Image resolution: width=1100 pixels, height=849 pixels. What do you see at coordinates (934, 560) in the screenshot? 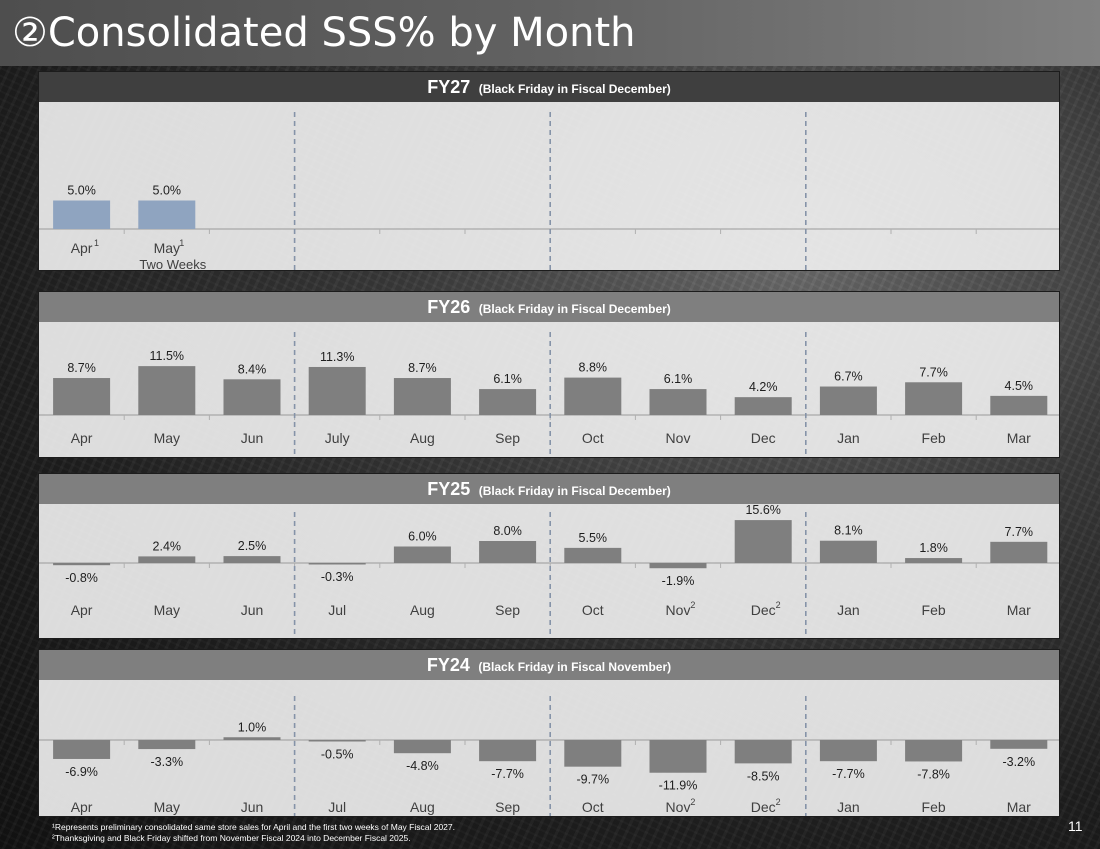
I see `fy25-bar-feb` at bounding box center [934, 560].